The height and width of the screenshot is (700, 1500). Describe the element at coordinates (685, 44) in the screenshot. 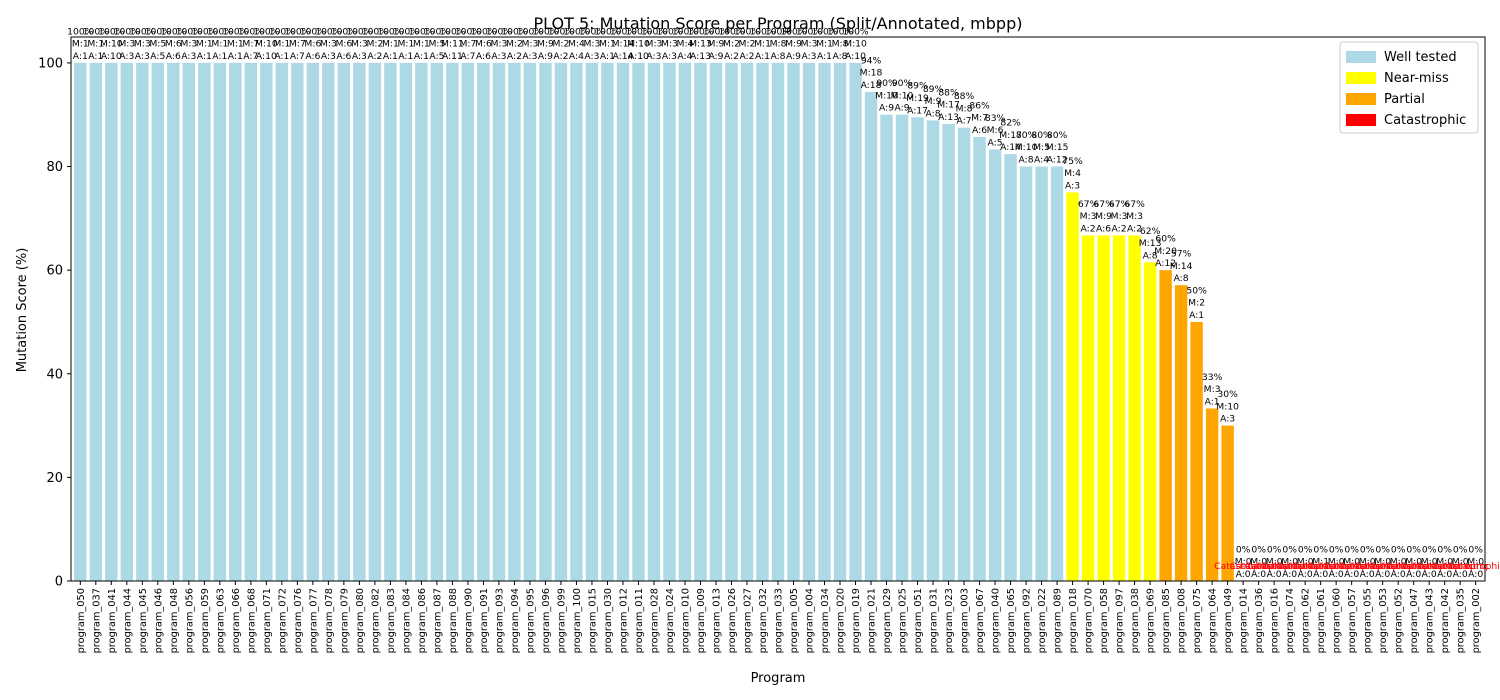

I see `bar-annotation: M:4` at that location.